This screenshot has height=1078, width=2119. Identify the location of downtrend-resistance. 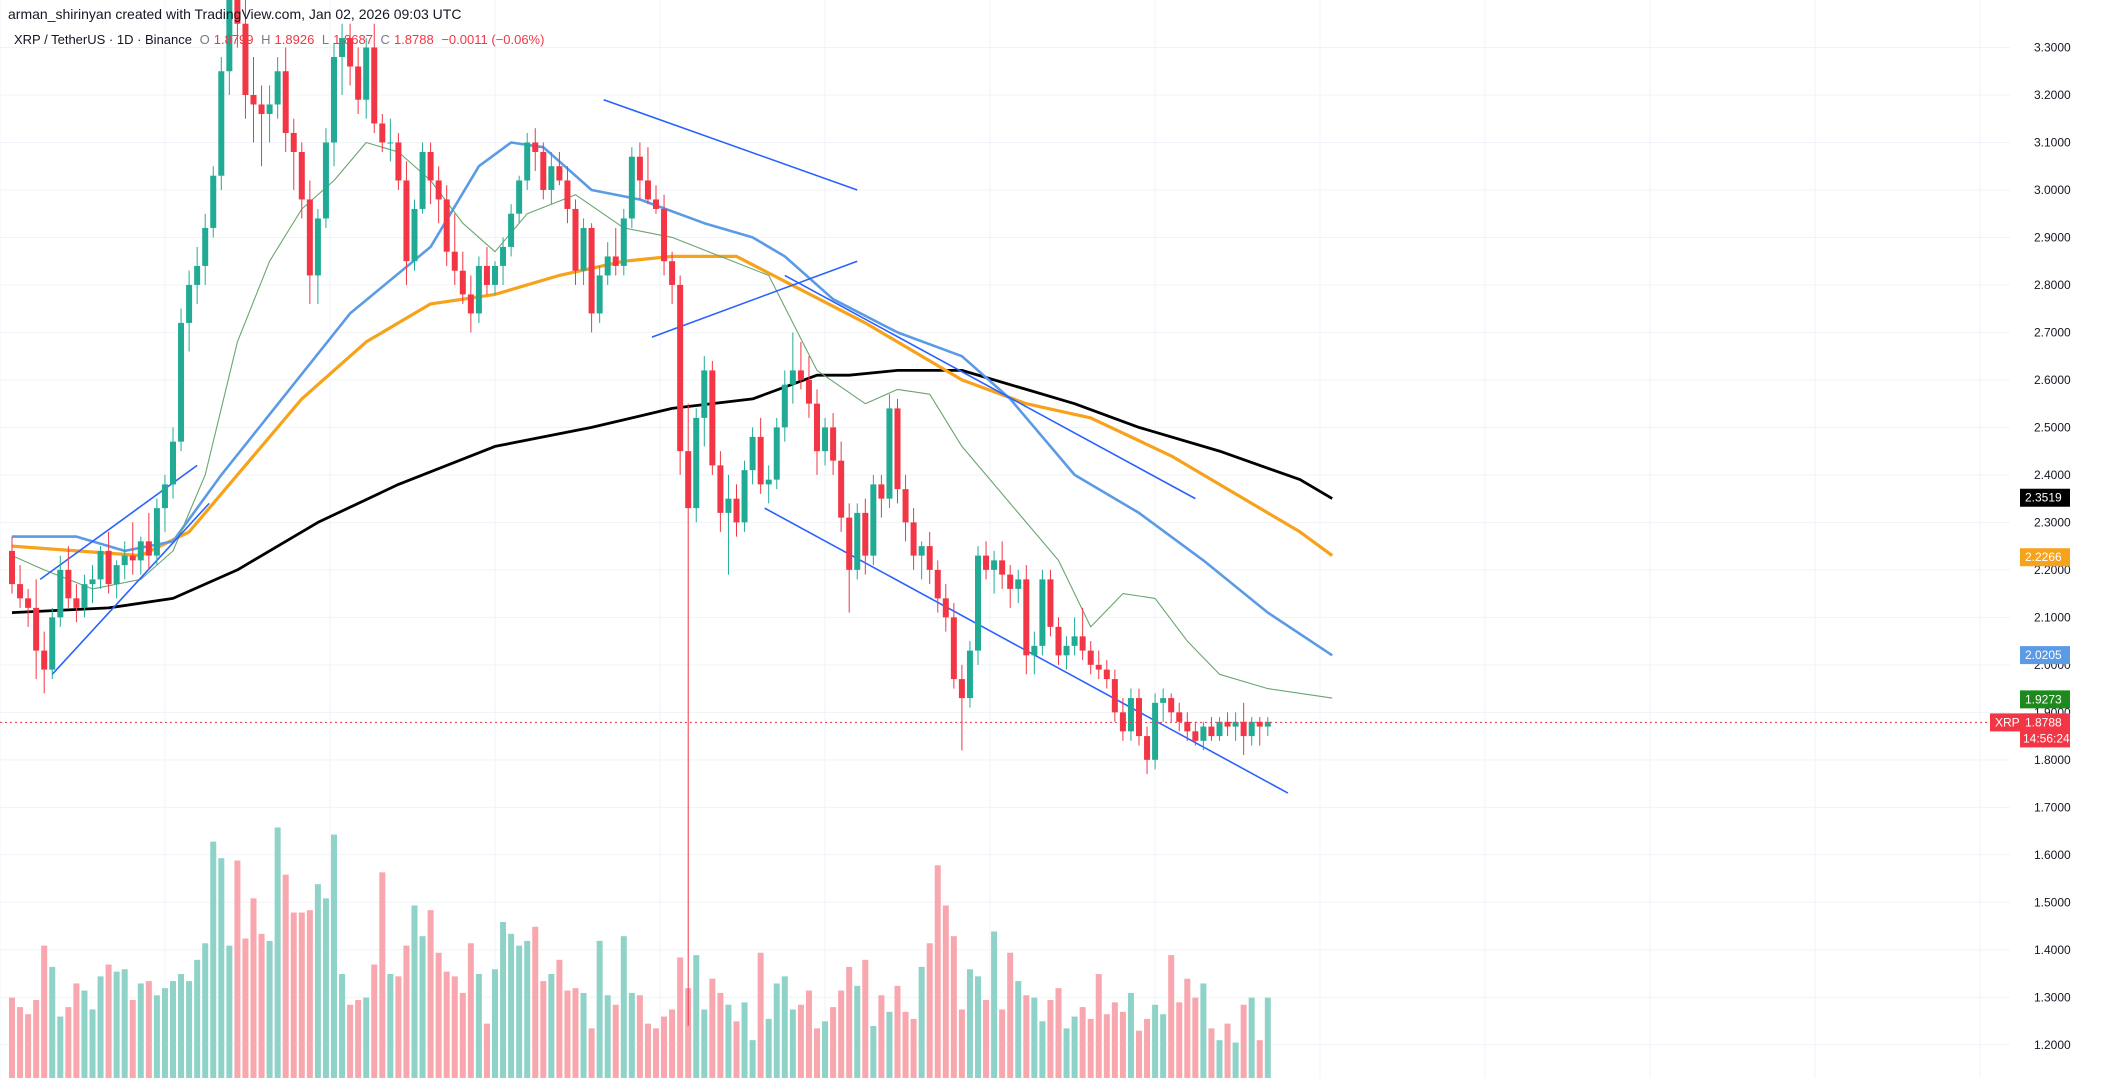
(990, 387).